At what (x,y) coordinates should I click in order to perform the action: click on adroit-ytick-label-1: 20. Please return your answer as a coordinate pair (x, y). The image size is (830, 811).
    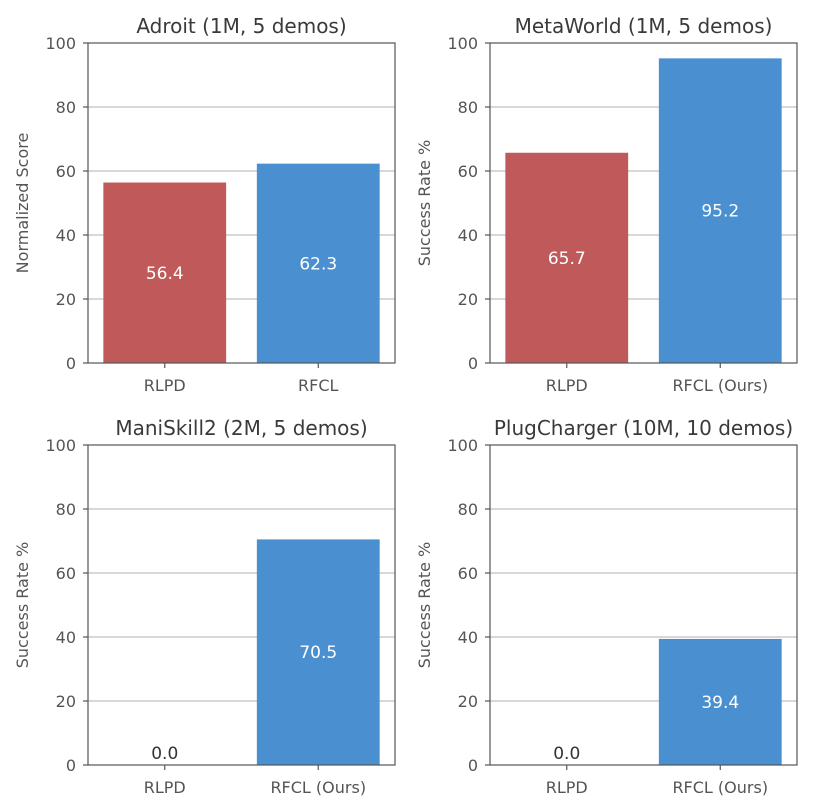
    Looking at the image, I should click on (66, 299).